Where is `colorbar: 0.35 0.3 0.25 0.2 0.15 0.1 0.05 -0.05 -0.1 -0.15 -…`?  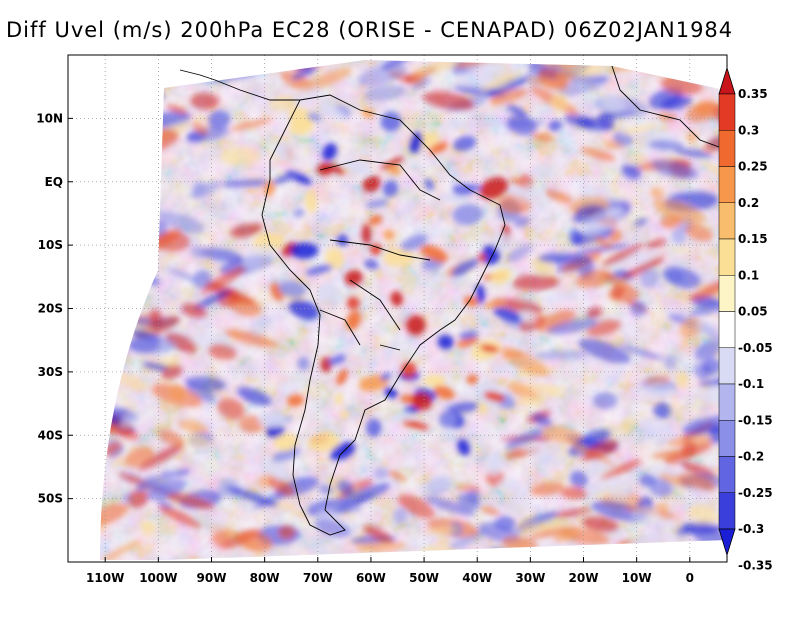 colorbar: 0.35 0.3 0.25 0.2 0.15 0.1 0.05 -0.05 -0.1 -0.15 -… is located at coordinates (745, 319).